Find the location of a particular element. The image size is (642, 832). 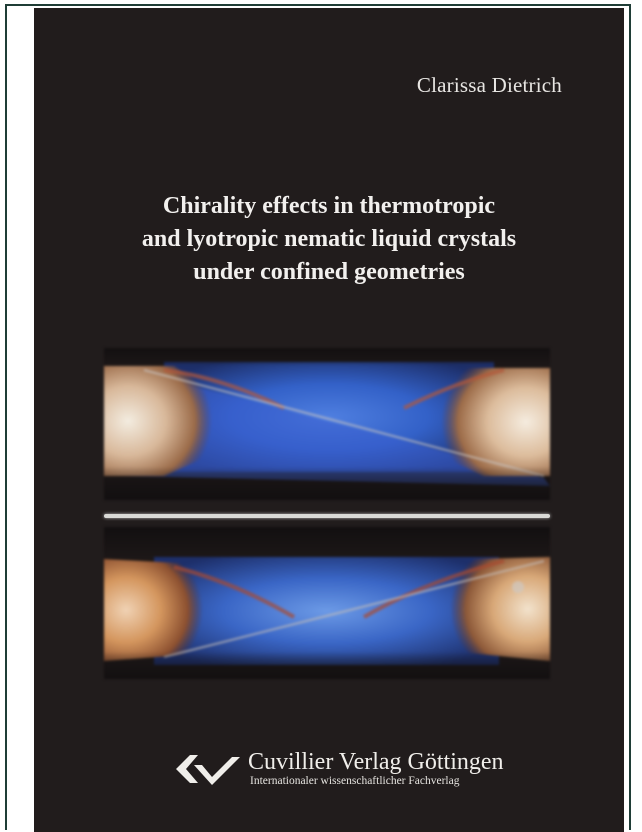

image-divider is located at coordinates (327, 516).